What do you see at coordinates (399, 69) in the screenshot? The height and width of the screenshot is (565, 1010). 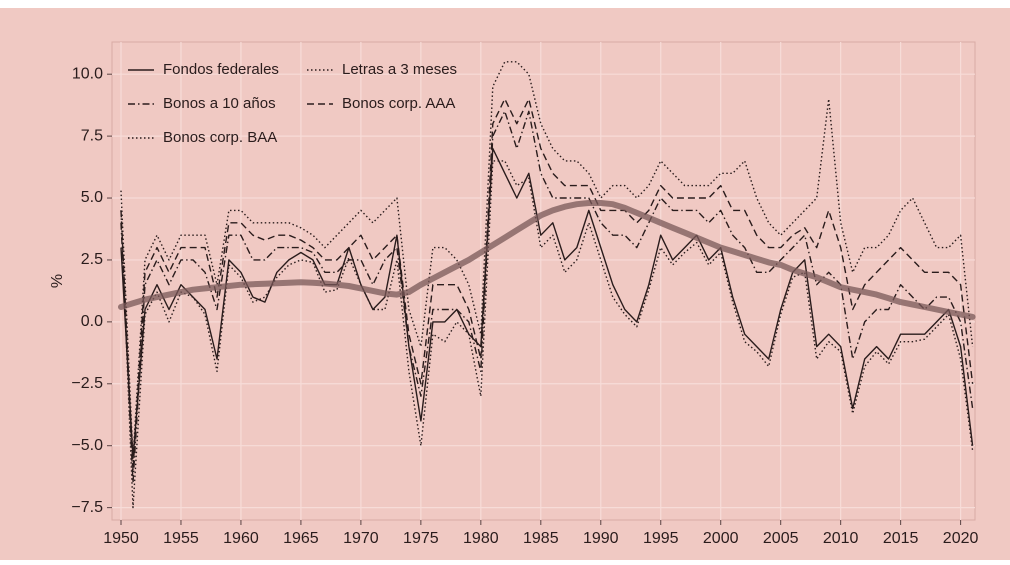 I see `legend-label: Letras a 3 meses` at bounding box center [399, 69].